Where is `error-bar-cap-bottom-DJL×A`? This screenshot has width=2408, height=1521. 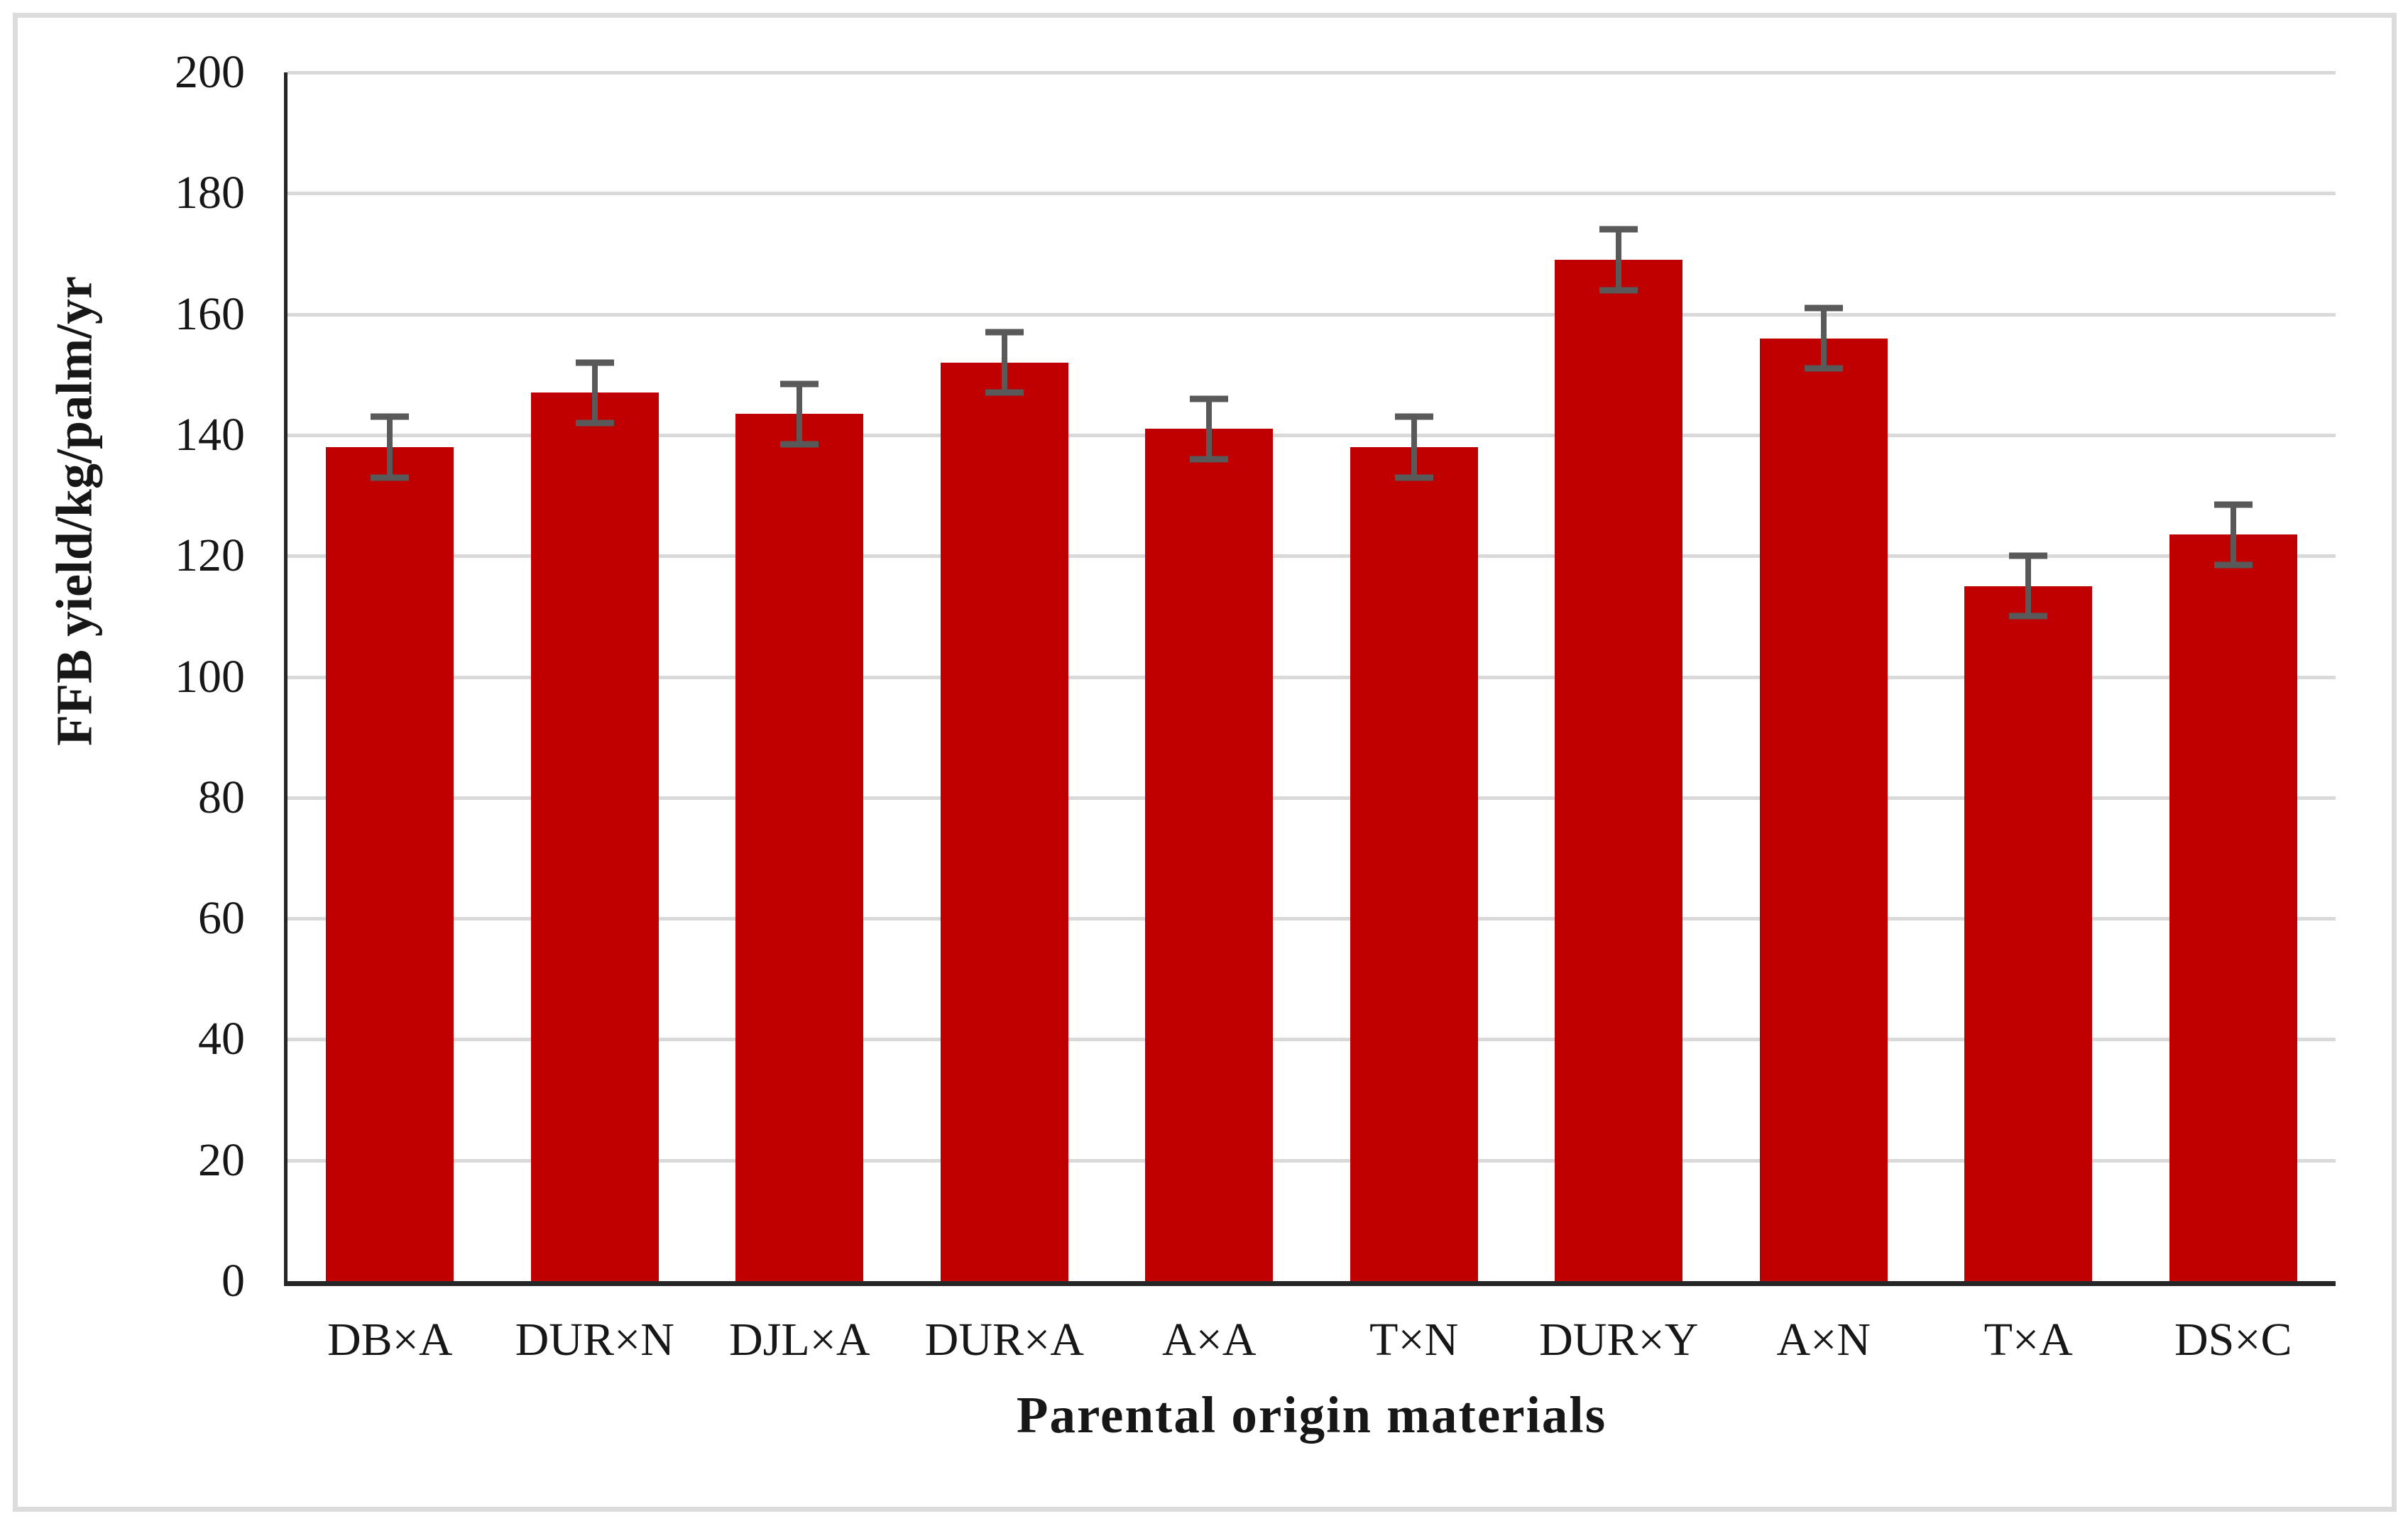 error-bar-cap-bottom-DJL×A is located at coordinates (799, 444).